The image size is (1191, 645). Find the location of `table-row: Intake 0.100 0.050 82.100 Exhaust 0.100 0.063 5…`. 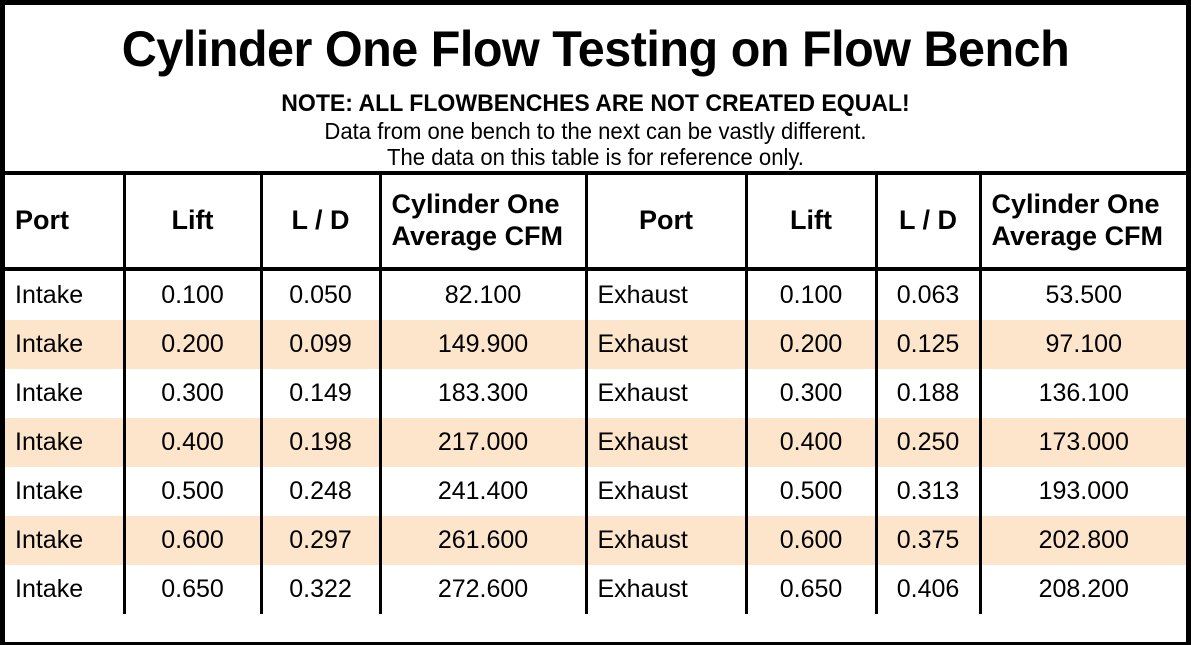

table-row: Intake 0.100 0.050 82.100 Exhaust 0.100 0.063 5… is located at coordinates (595, 295).